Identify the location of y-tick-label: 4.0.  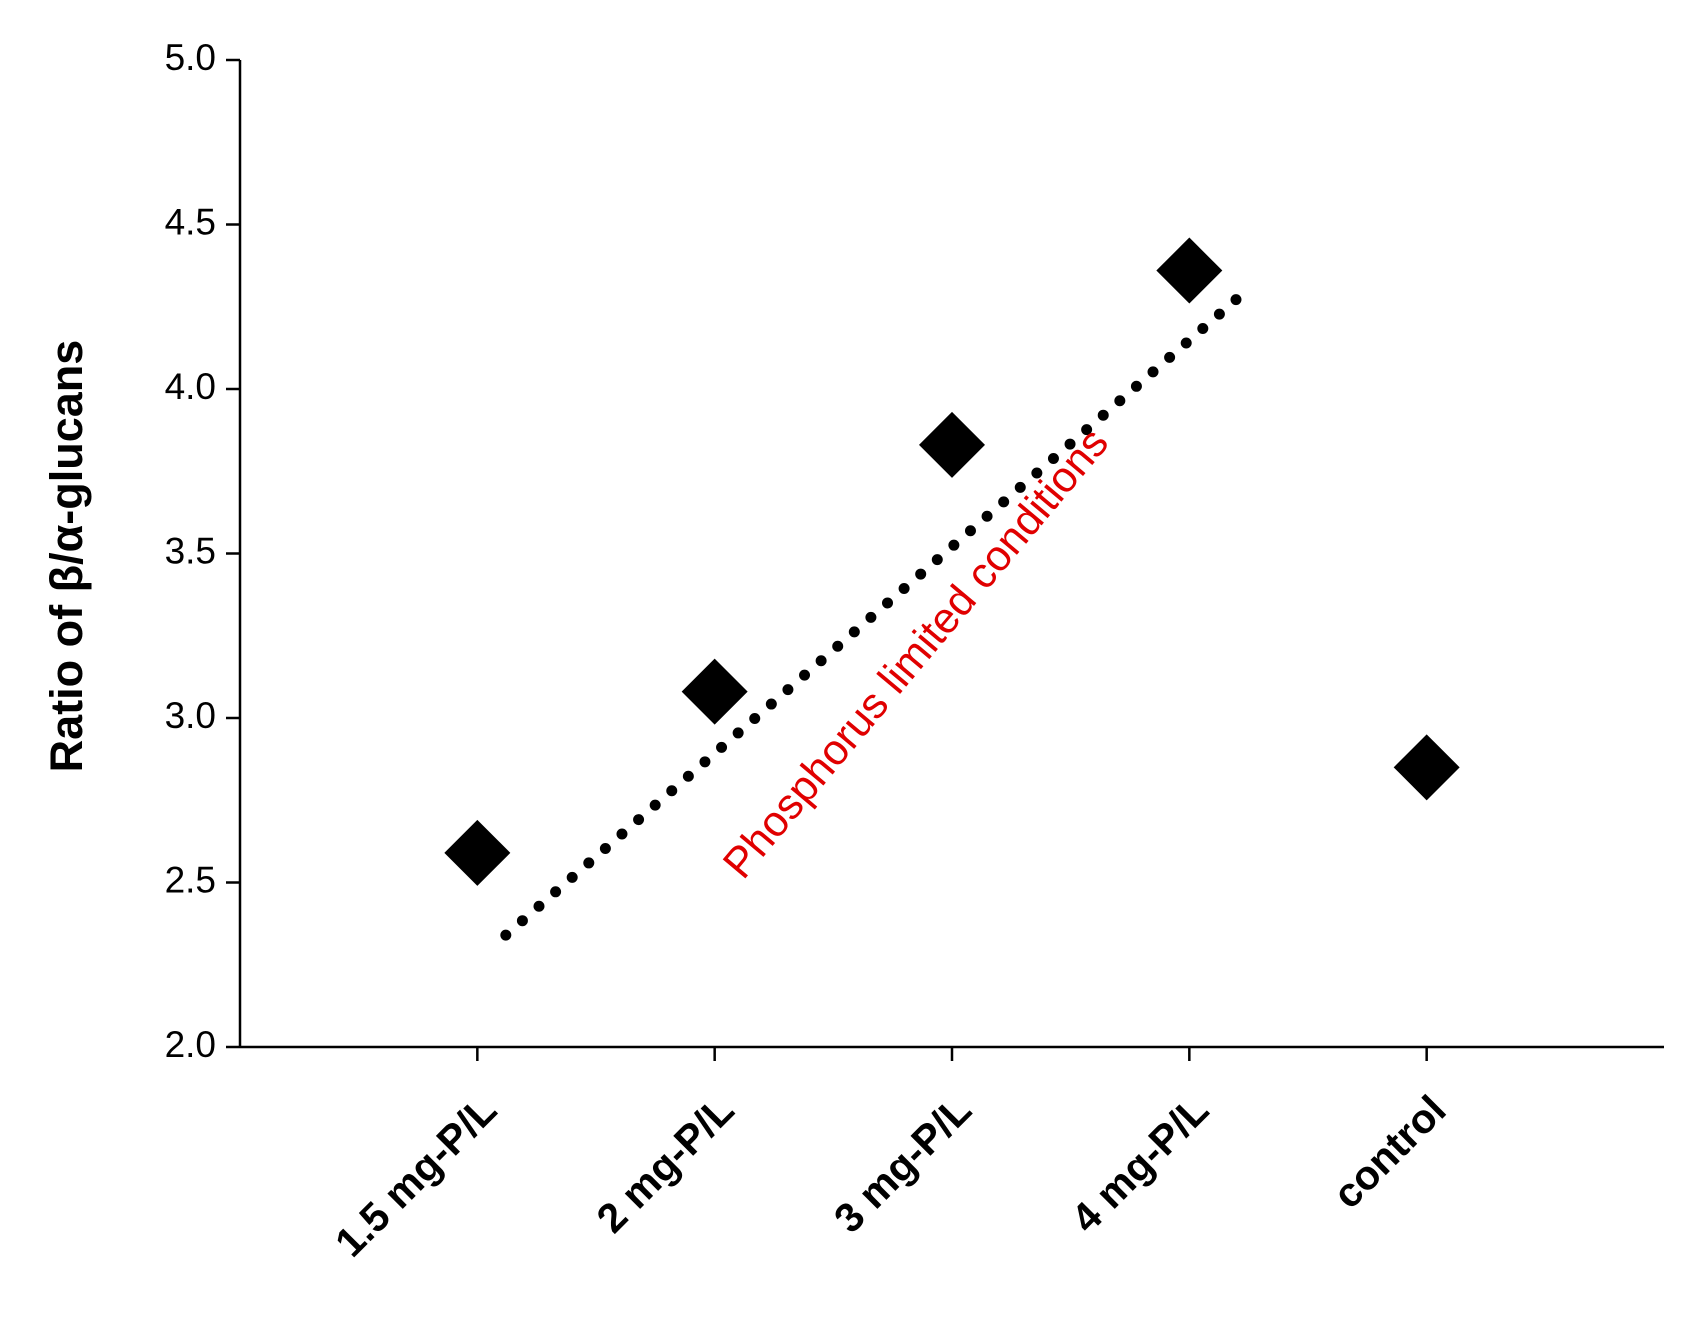
(190, 386).